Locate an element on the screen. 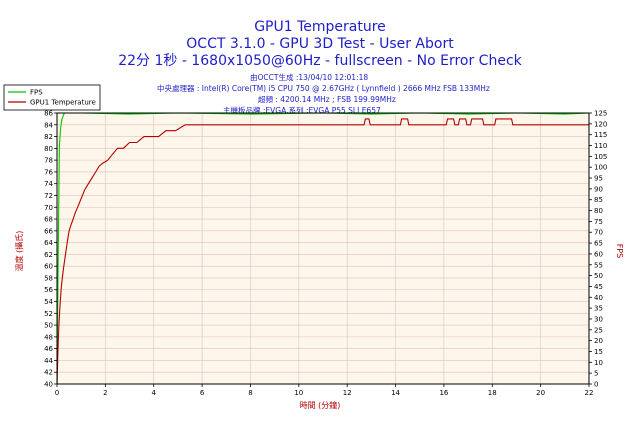 Image resolution: width=640 pixels, height=427 pixels. y-left-tick-label: 82 is located at coordinates (48, 137).